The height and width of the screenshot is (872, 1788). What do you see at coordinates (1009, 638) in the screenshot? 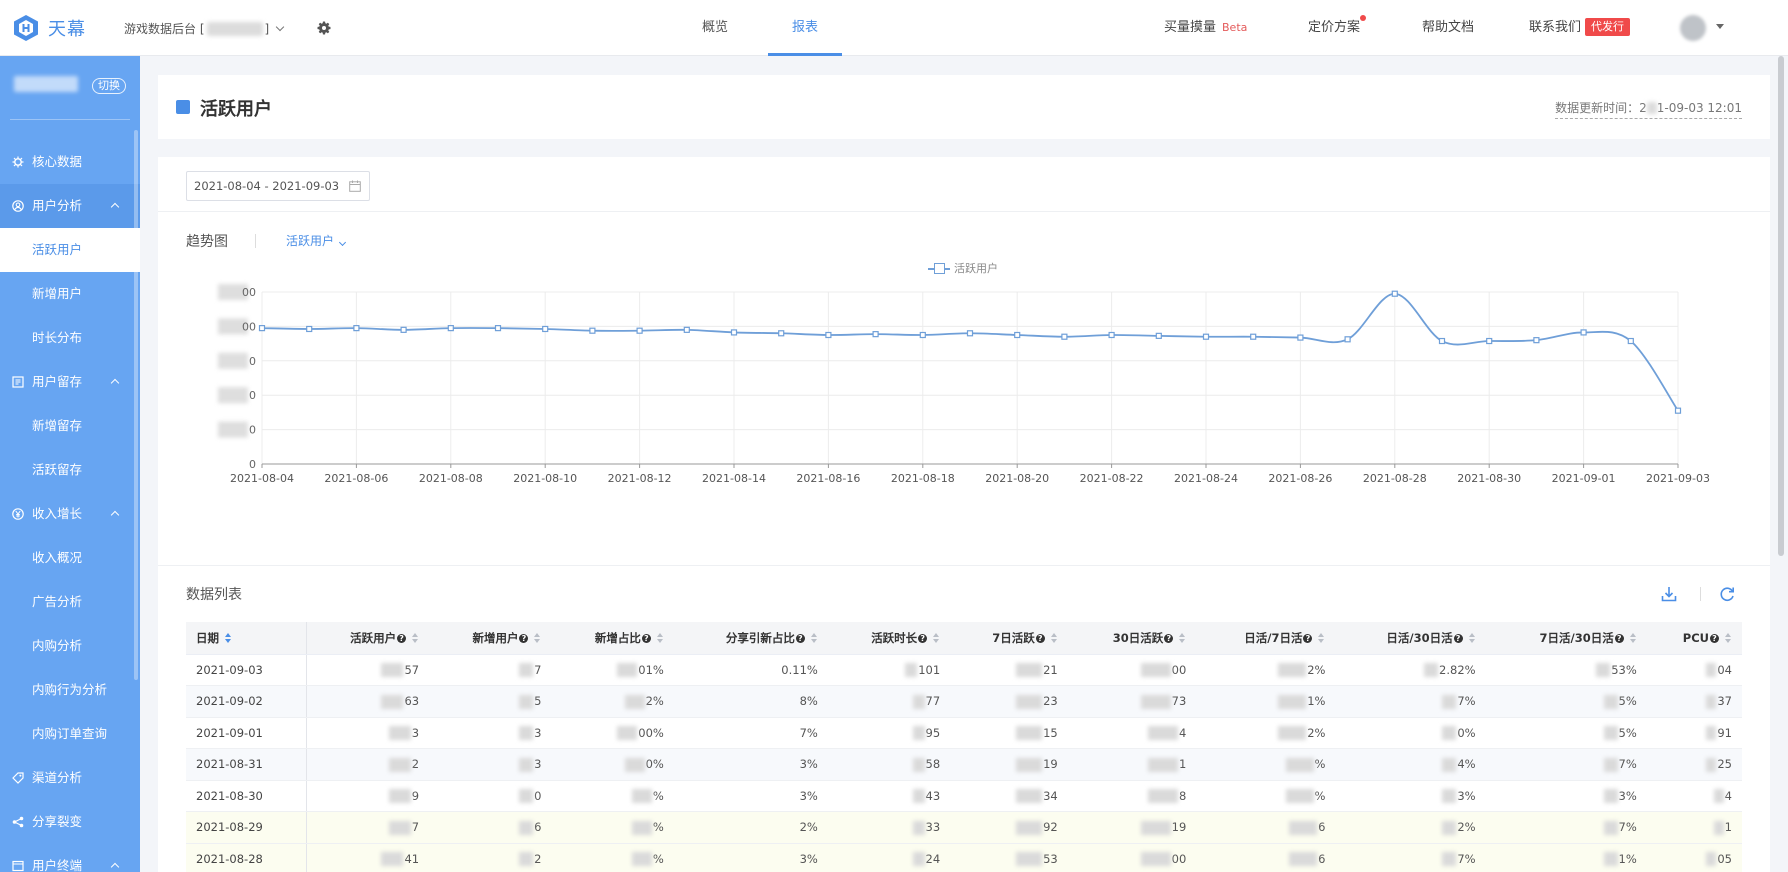
I see `column-header: 7日活跃?` at bounding box center [1009, 638].